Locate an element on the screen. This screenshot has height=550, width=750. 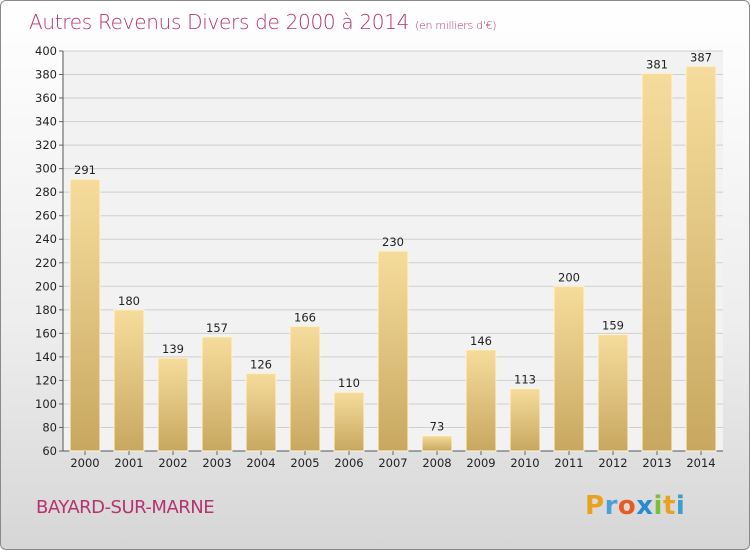
logo-letter: r is located at coordinates (611, 506).